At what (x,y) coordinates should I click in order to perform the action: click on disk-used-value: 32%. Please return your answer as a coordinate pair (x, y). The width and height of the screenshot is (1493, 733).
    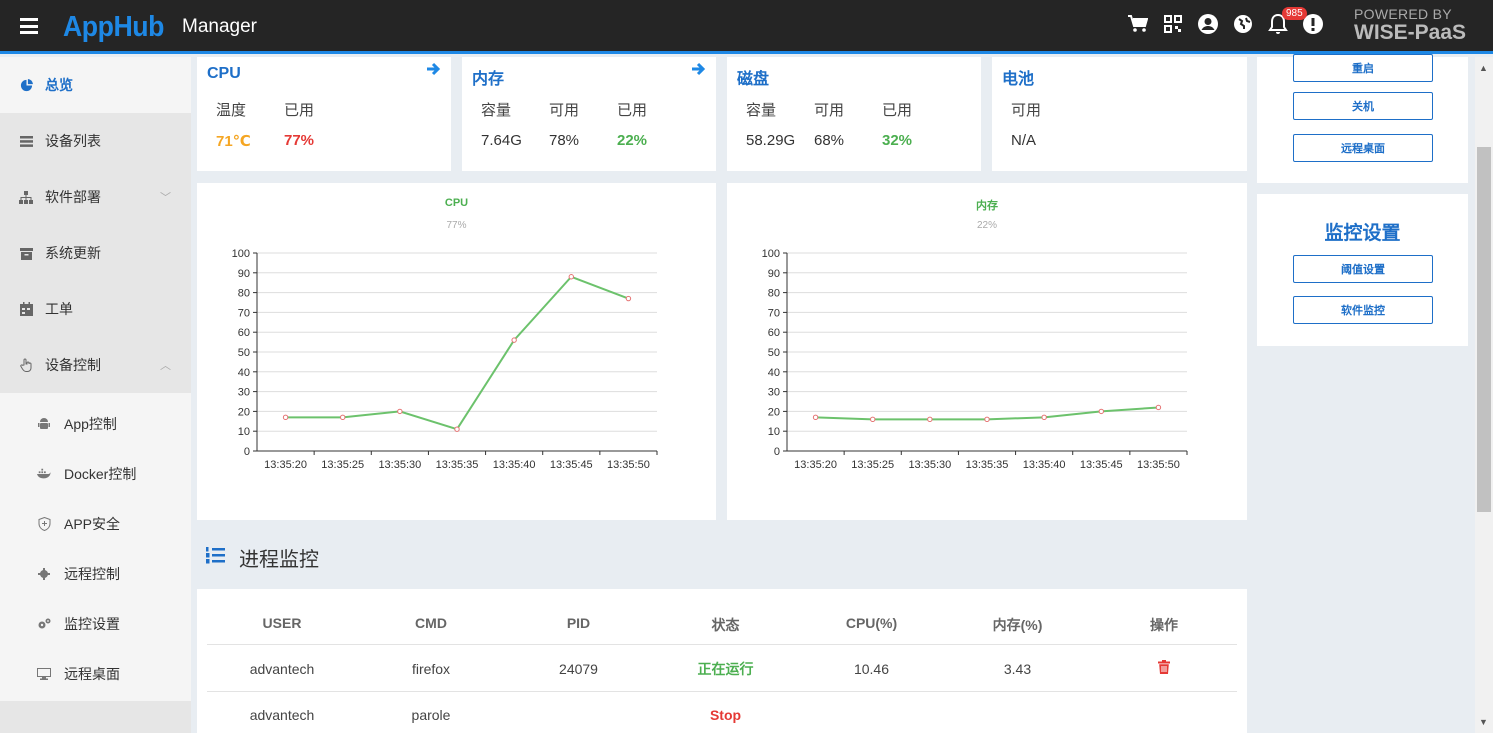
    Looking at the image, I should click on (897, 140).